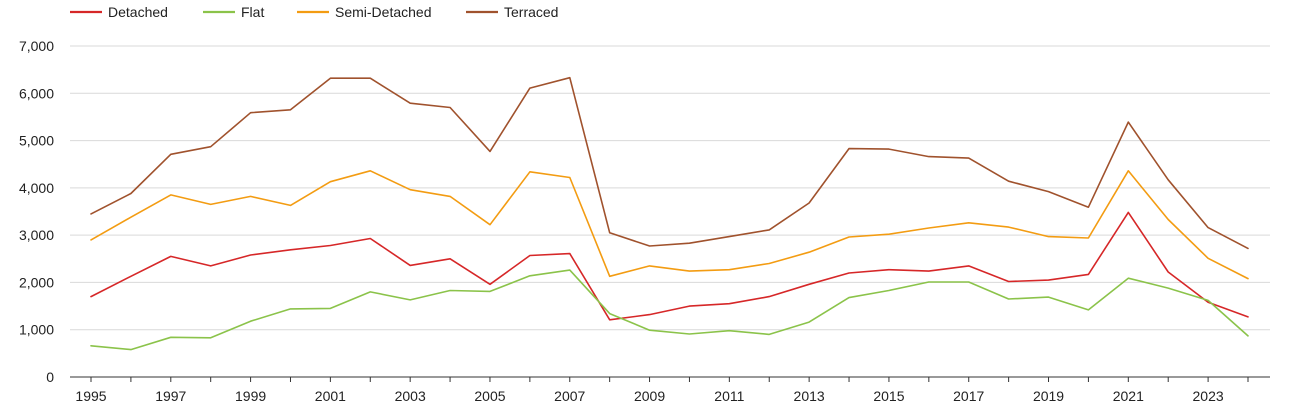 This screenshot has width=1305, height=410. What do you see at coordinates (36, 211) in the screenshot?
I see `y-axis-ticks: 0 1,000 2,000 3,000 4,000 5,000 6,000 7,000` at bounding box center [36, 211].